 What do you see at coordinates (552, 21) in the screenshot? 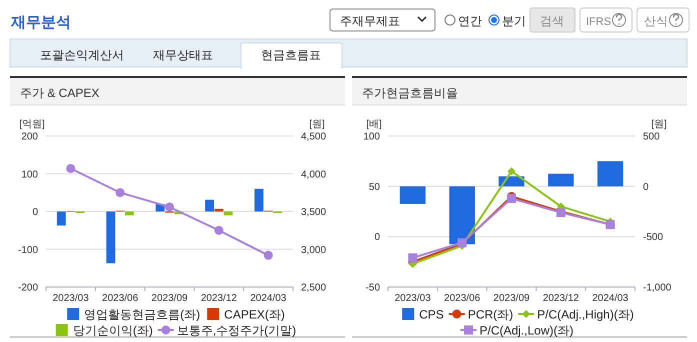
I see `text: 검색` at bounding box center [552, 21].